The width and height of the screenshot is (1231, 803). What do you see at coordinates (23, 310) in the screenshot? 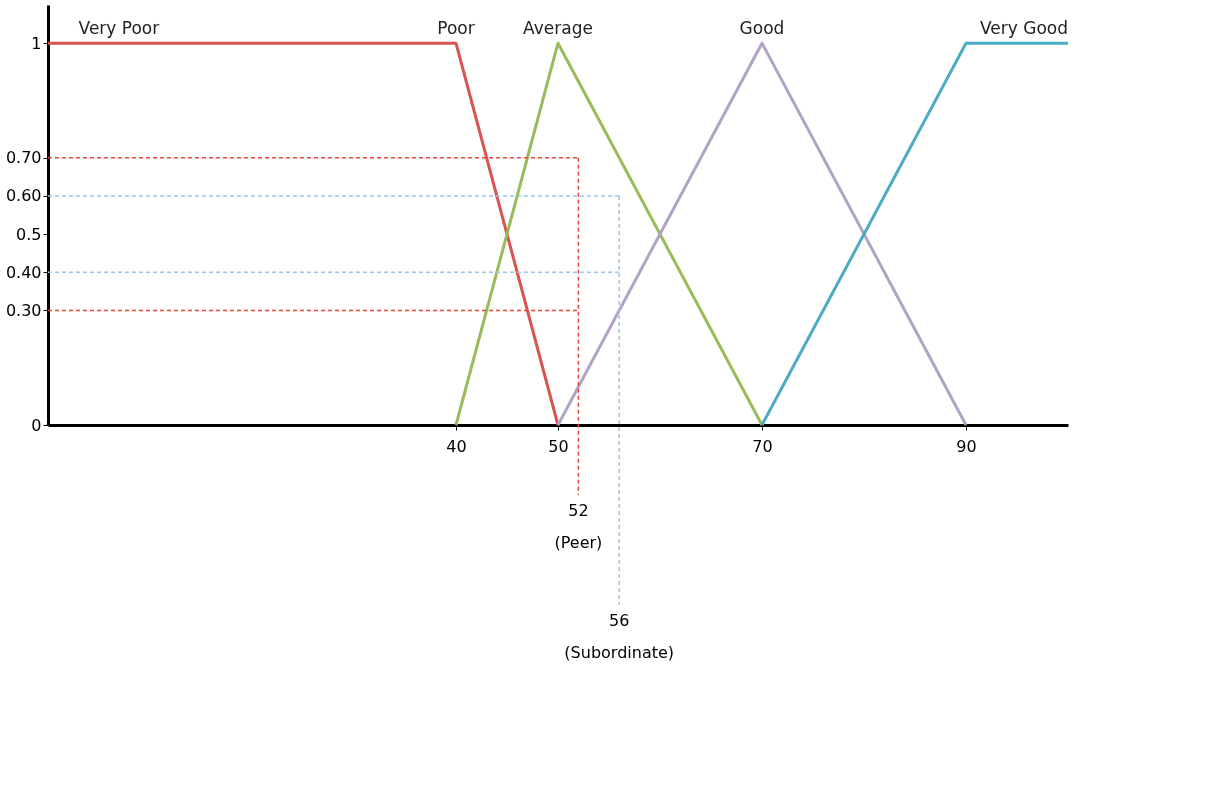
I see `y-tick-label: 0.30` at bounding box center [23, 310].